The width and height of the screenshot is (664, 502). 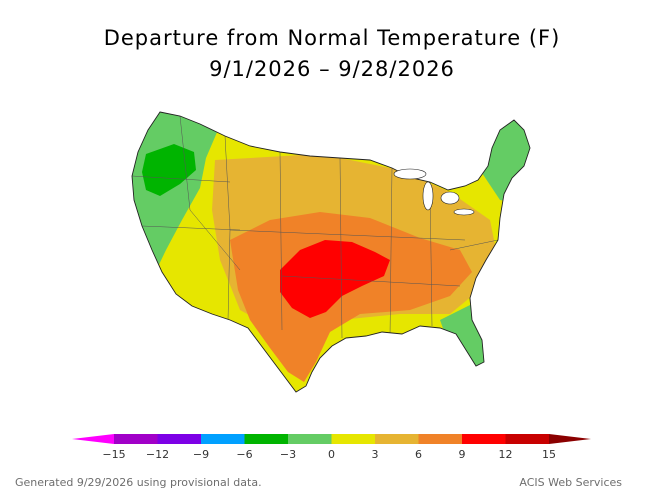 I want to click on zone-green-northwest, so click(x=169, y=170).